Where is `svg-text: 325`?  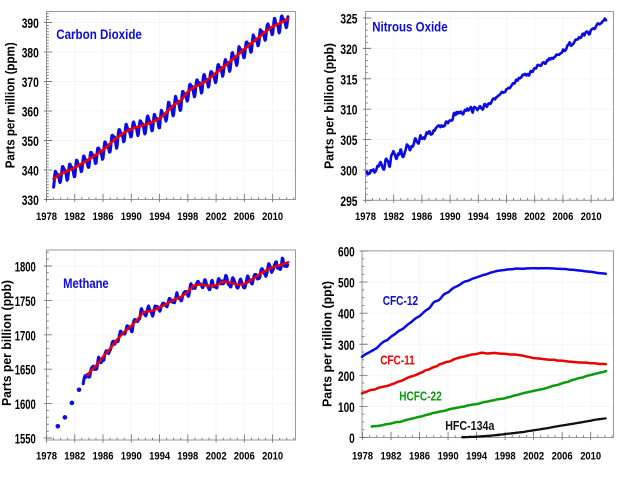
svg-text: 325 is located at coordinates (349, 19).